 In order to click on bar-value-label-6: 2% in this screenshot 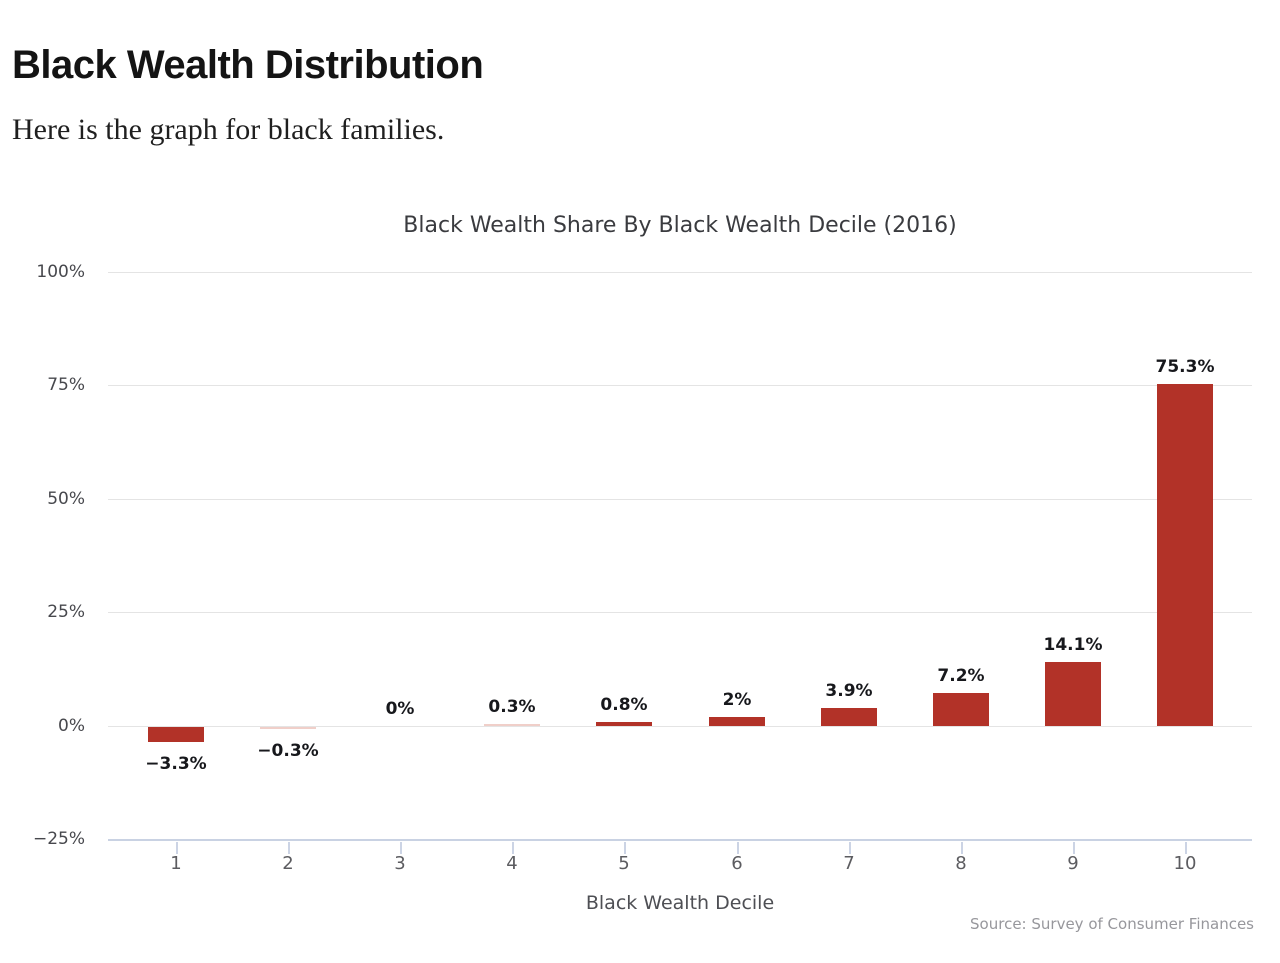, I will do `click(737, 700)`.